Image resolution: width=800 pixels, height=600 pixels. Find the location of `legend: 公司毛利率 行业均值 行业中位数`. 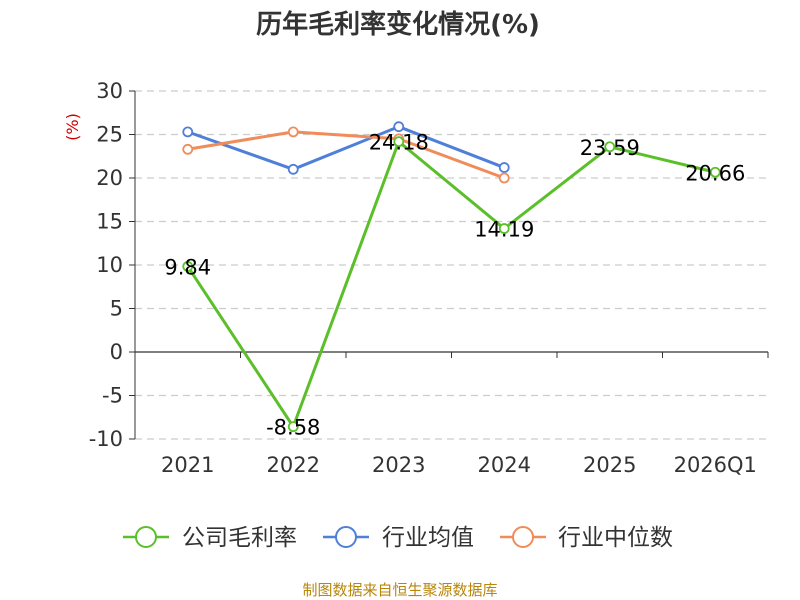

legend: 公司毛利率 行业均值 行业中位数 is located at coordinates (398, 538).